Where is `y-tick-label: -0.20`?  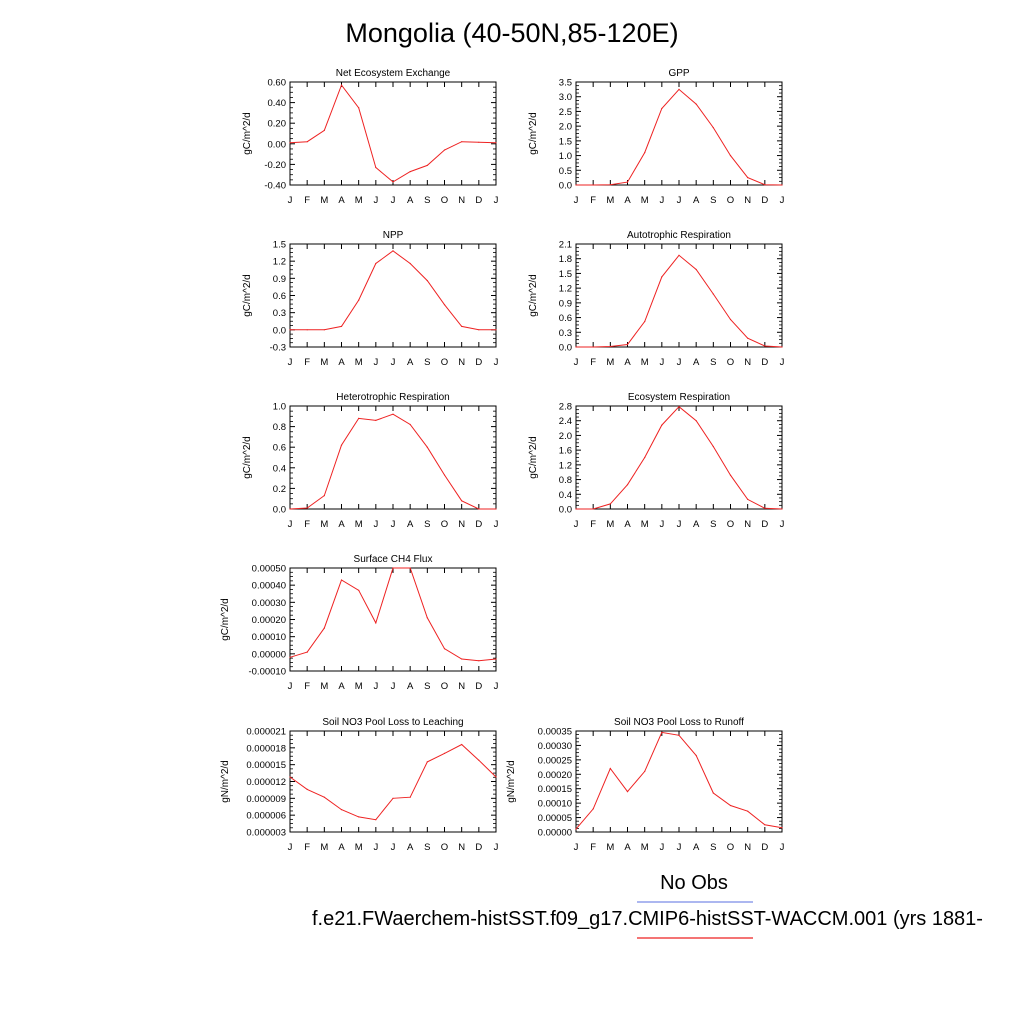
y-tick-label: -0.20 is located at coordinates (275, 165).